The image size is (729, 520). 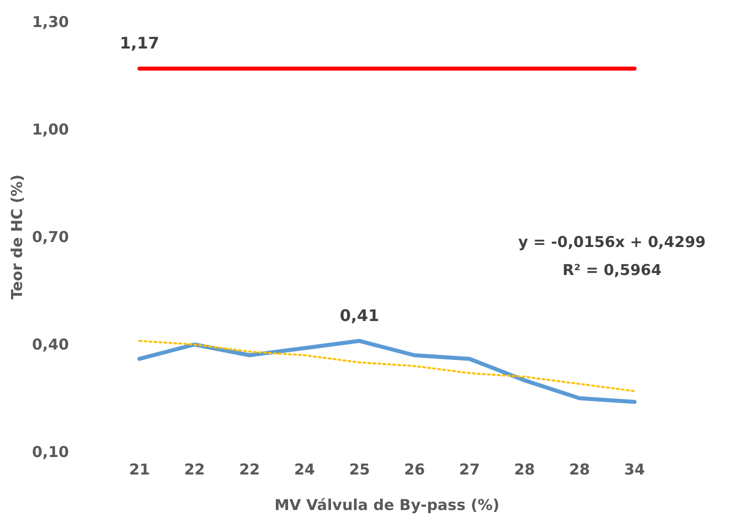 What do you see at coordinates (469, 469) in the screenshot?
I see `x-tick-label: 27` at bounding box center [469, 469].